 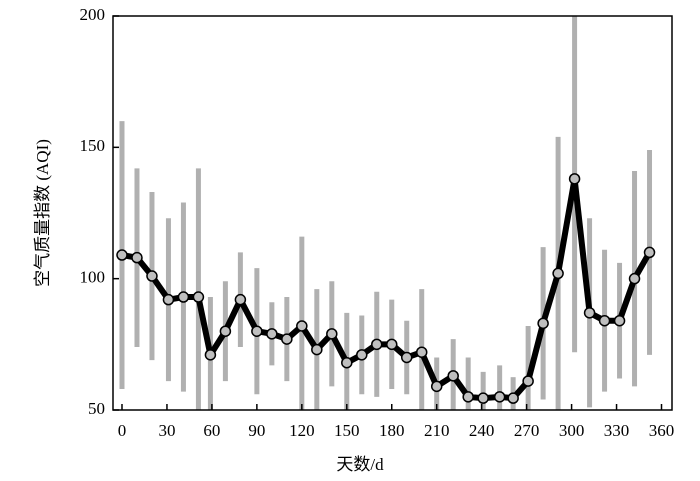 What do you see at coordinates (122, 430) in the screenshot?
I see `x-tick-label: 0` at bounding box center [122, 430].